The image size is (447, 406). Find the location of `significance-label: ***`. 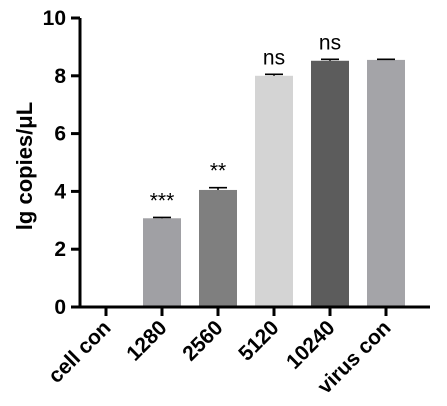

significance-label: *** is located at coordinates (162, 200).